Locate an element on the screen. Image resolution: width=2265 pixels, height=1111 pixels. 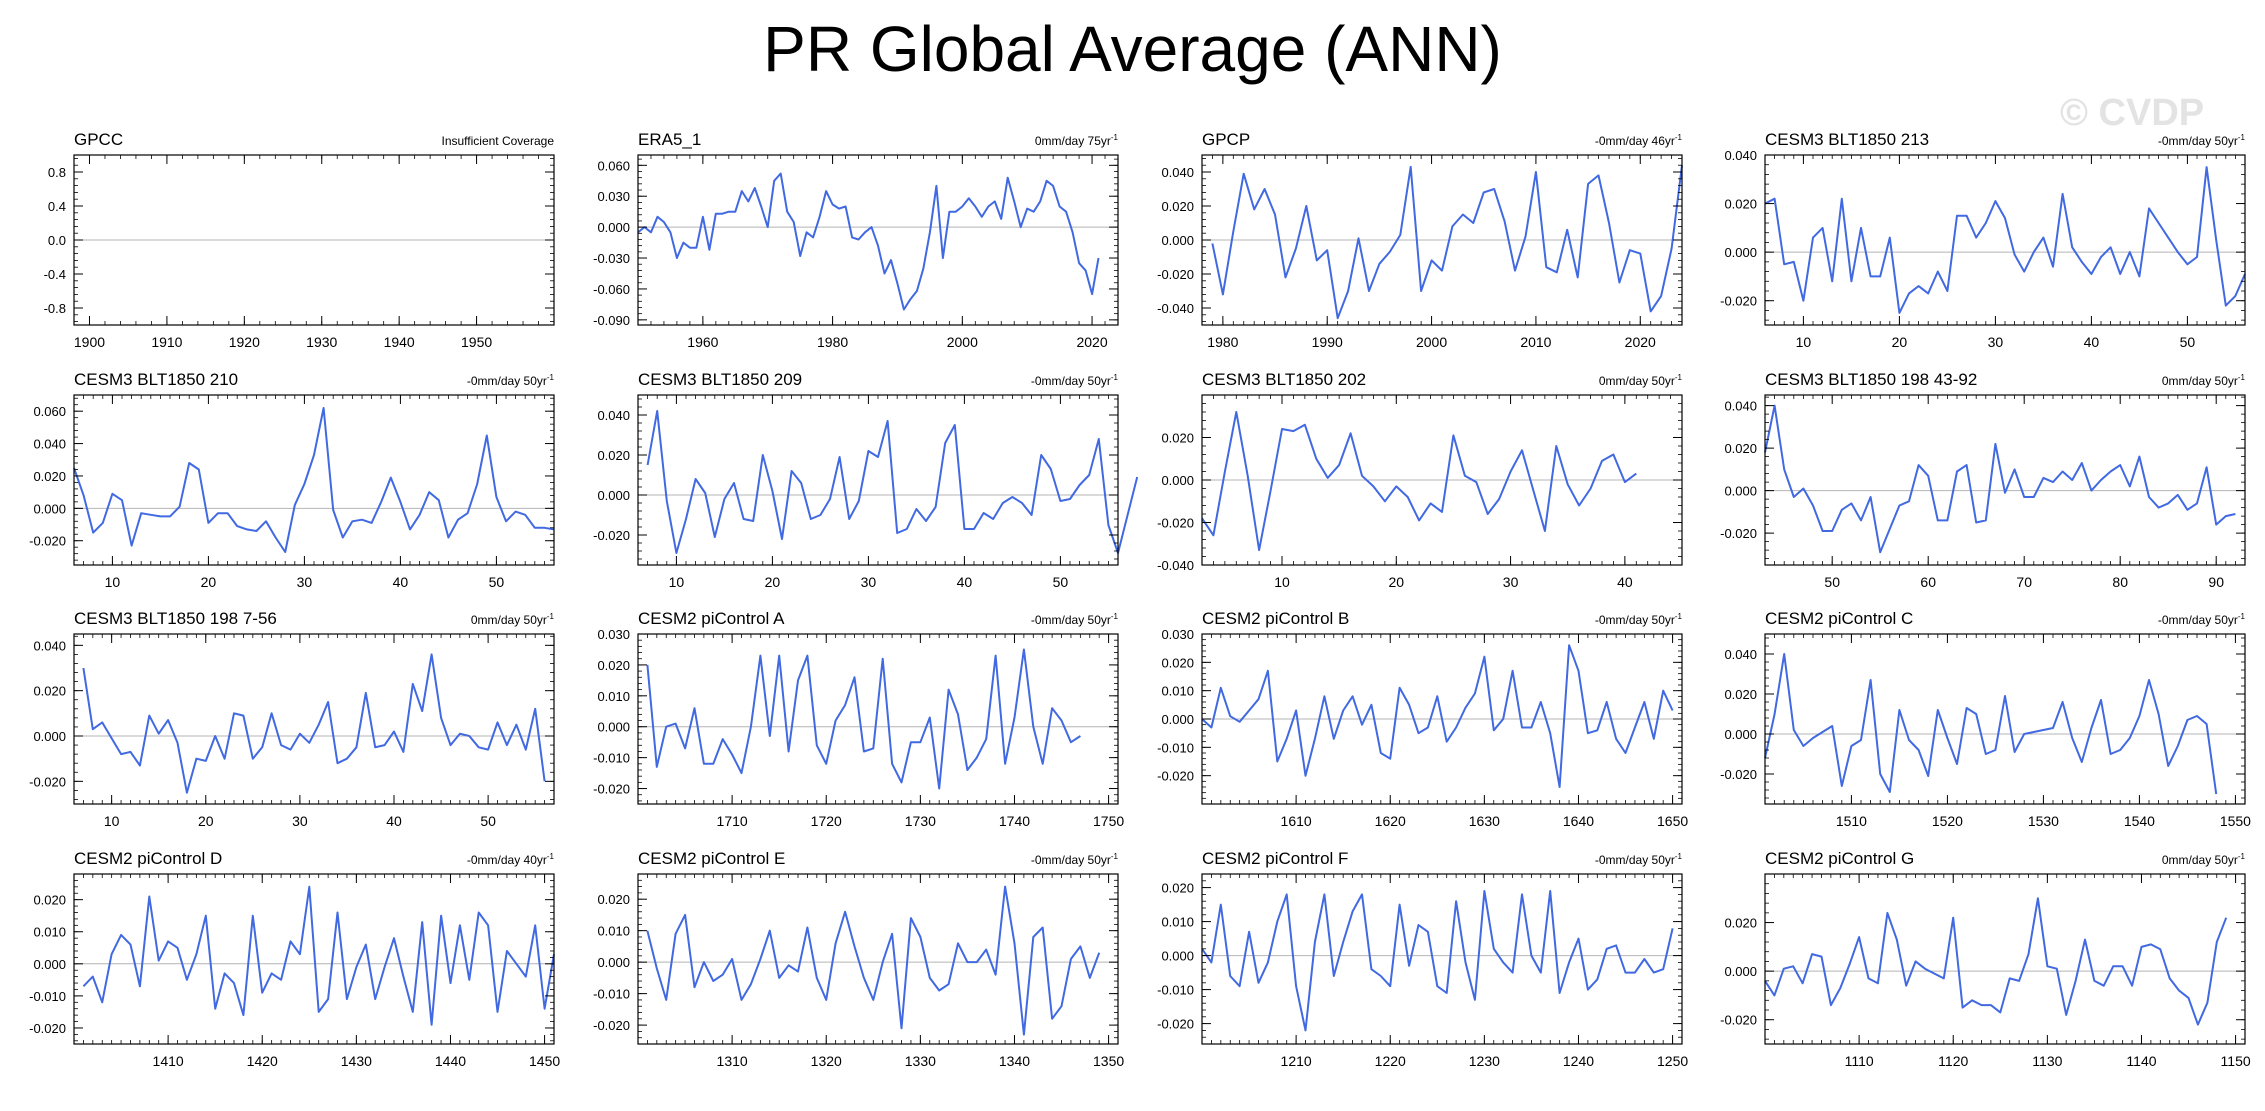
y-tick-label: 0.030 is located at coordinates (1177, 634).